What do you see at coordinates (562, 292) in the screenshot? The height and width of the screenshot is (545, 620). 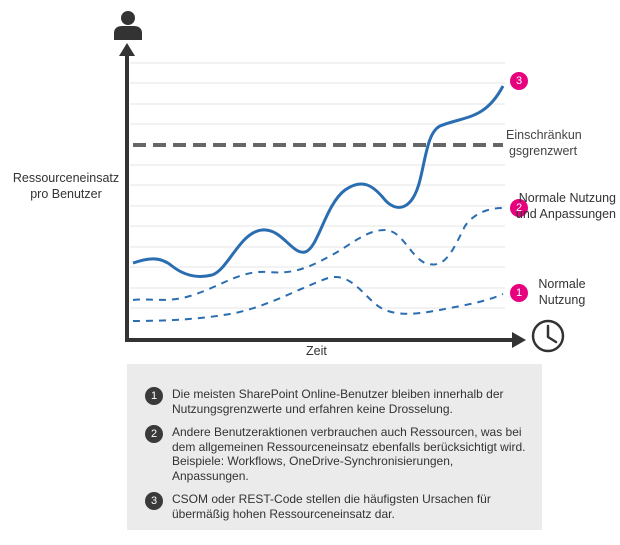 I see `series-1-label: Normale Nutzung` at bounding box center [562, 292].